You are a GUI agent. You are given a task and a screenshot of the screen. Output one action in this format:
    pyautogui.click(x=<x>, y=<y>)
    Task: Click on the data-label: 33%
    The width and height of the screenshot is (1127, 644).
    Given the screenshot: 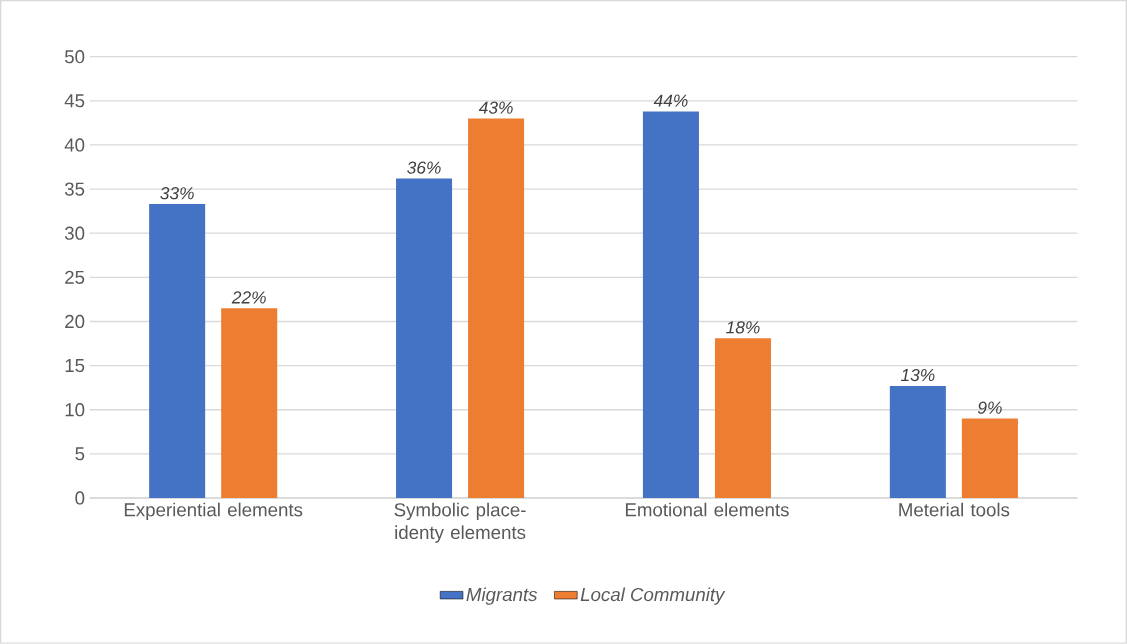 What is the action you would take?
    pyautogui.click(x=177, y=193)
    